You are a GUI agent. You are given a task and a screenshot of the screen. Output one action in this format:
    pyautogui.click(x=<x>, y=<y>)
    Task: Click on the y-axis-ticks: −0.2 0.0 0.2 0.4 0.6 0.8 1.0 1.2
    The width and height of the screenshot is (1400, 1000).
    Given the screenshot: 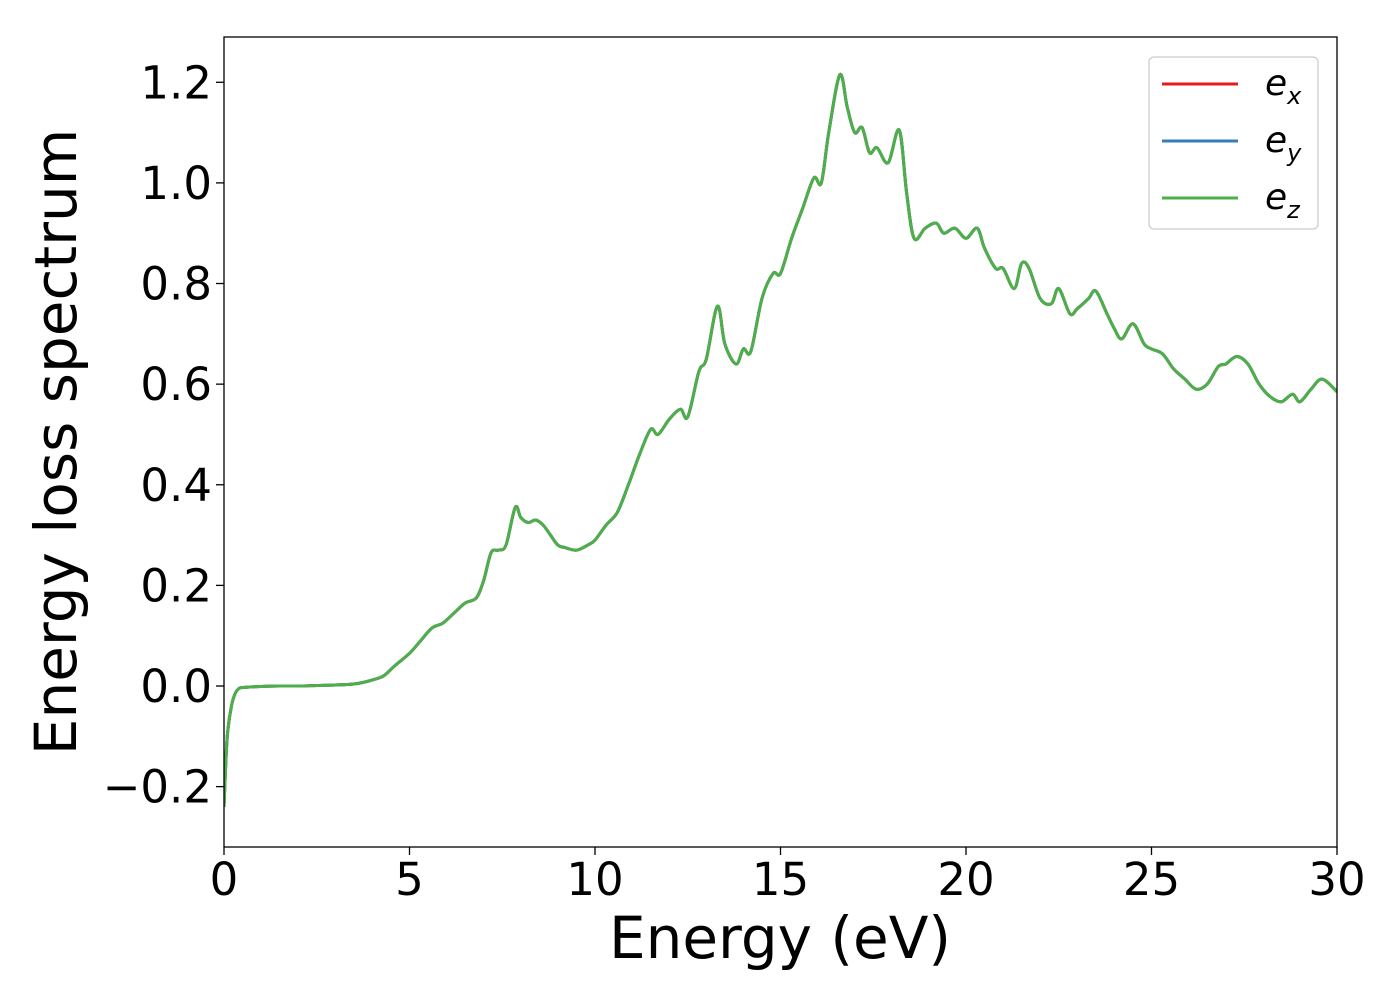 What is the action you would take?
    pyautogui.click(x=163, y=435)
    